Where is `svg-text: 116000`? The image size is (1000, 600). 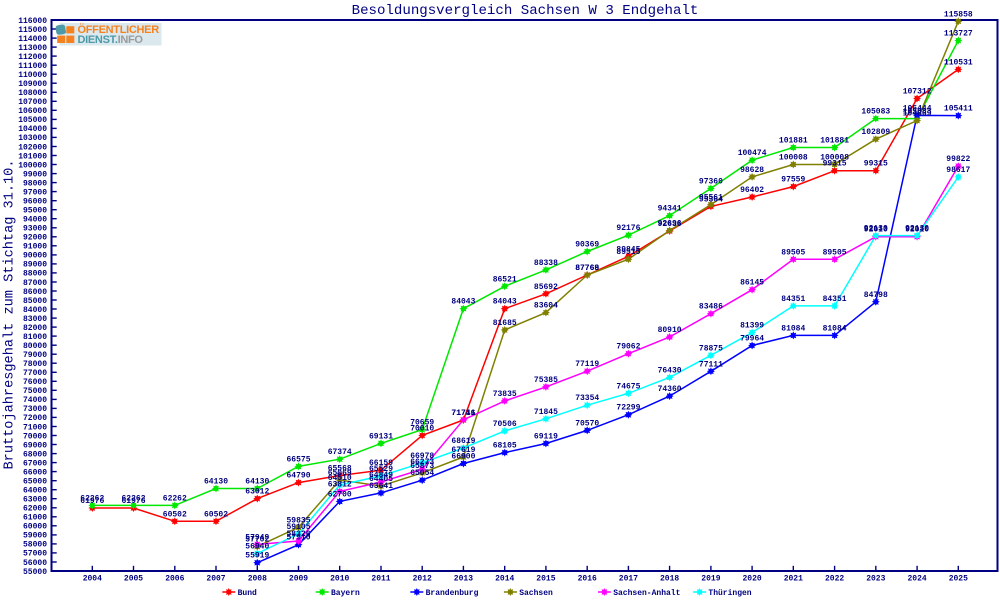 svg-text: 116000 is located at coordinates (32, 21).